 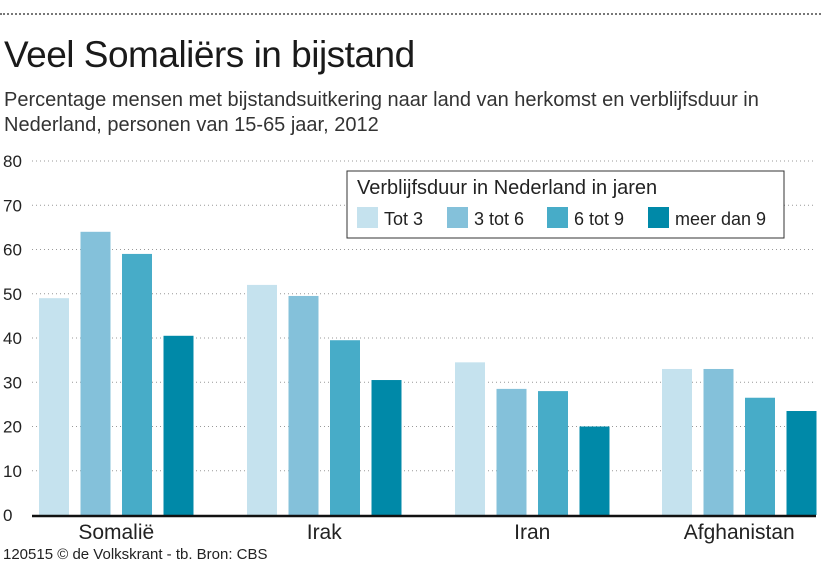 What do you see at coordinates (325, 532) in the screenshot?
I see `category-label: Irak` at bounding box center [325, 532].